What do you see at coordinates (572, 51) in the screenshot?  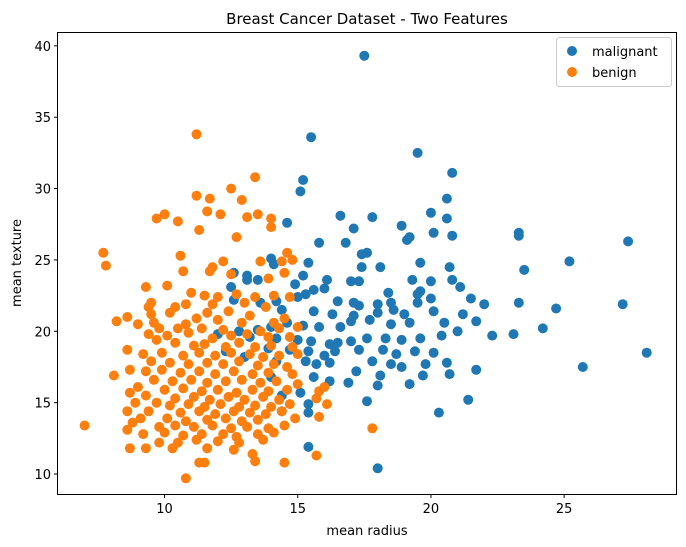 I see `legend-marker-malignant` at bounding box center [572, 51].